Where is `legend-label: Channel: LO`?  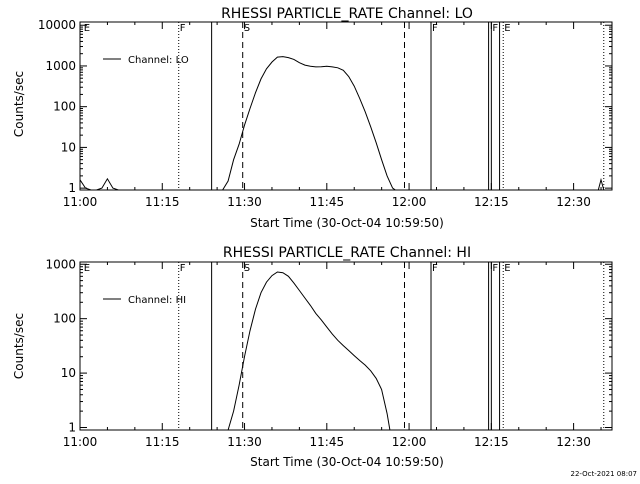
legend-label: Channel: LO is located at coordinates (158, 60).